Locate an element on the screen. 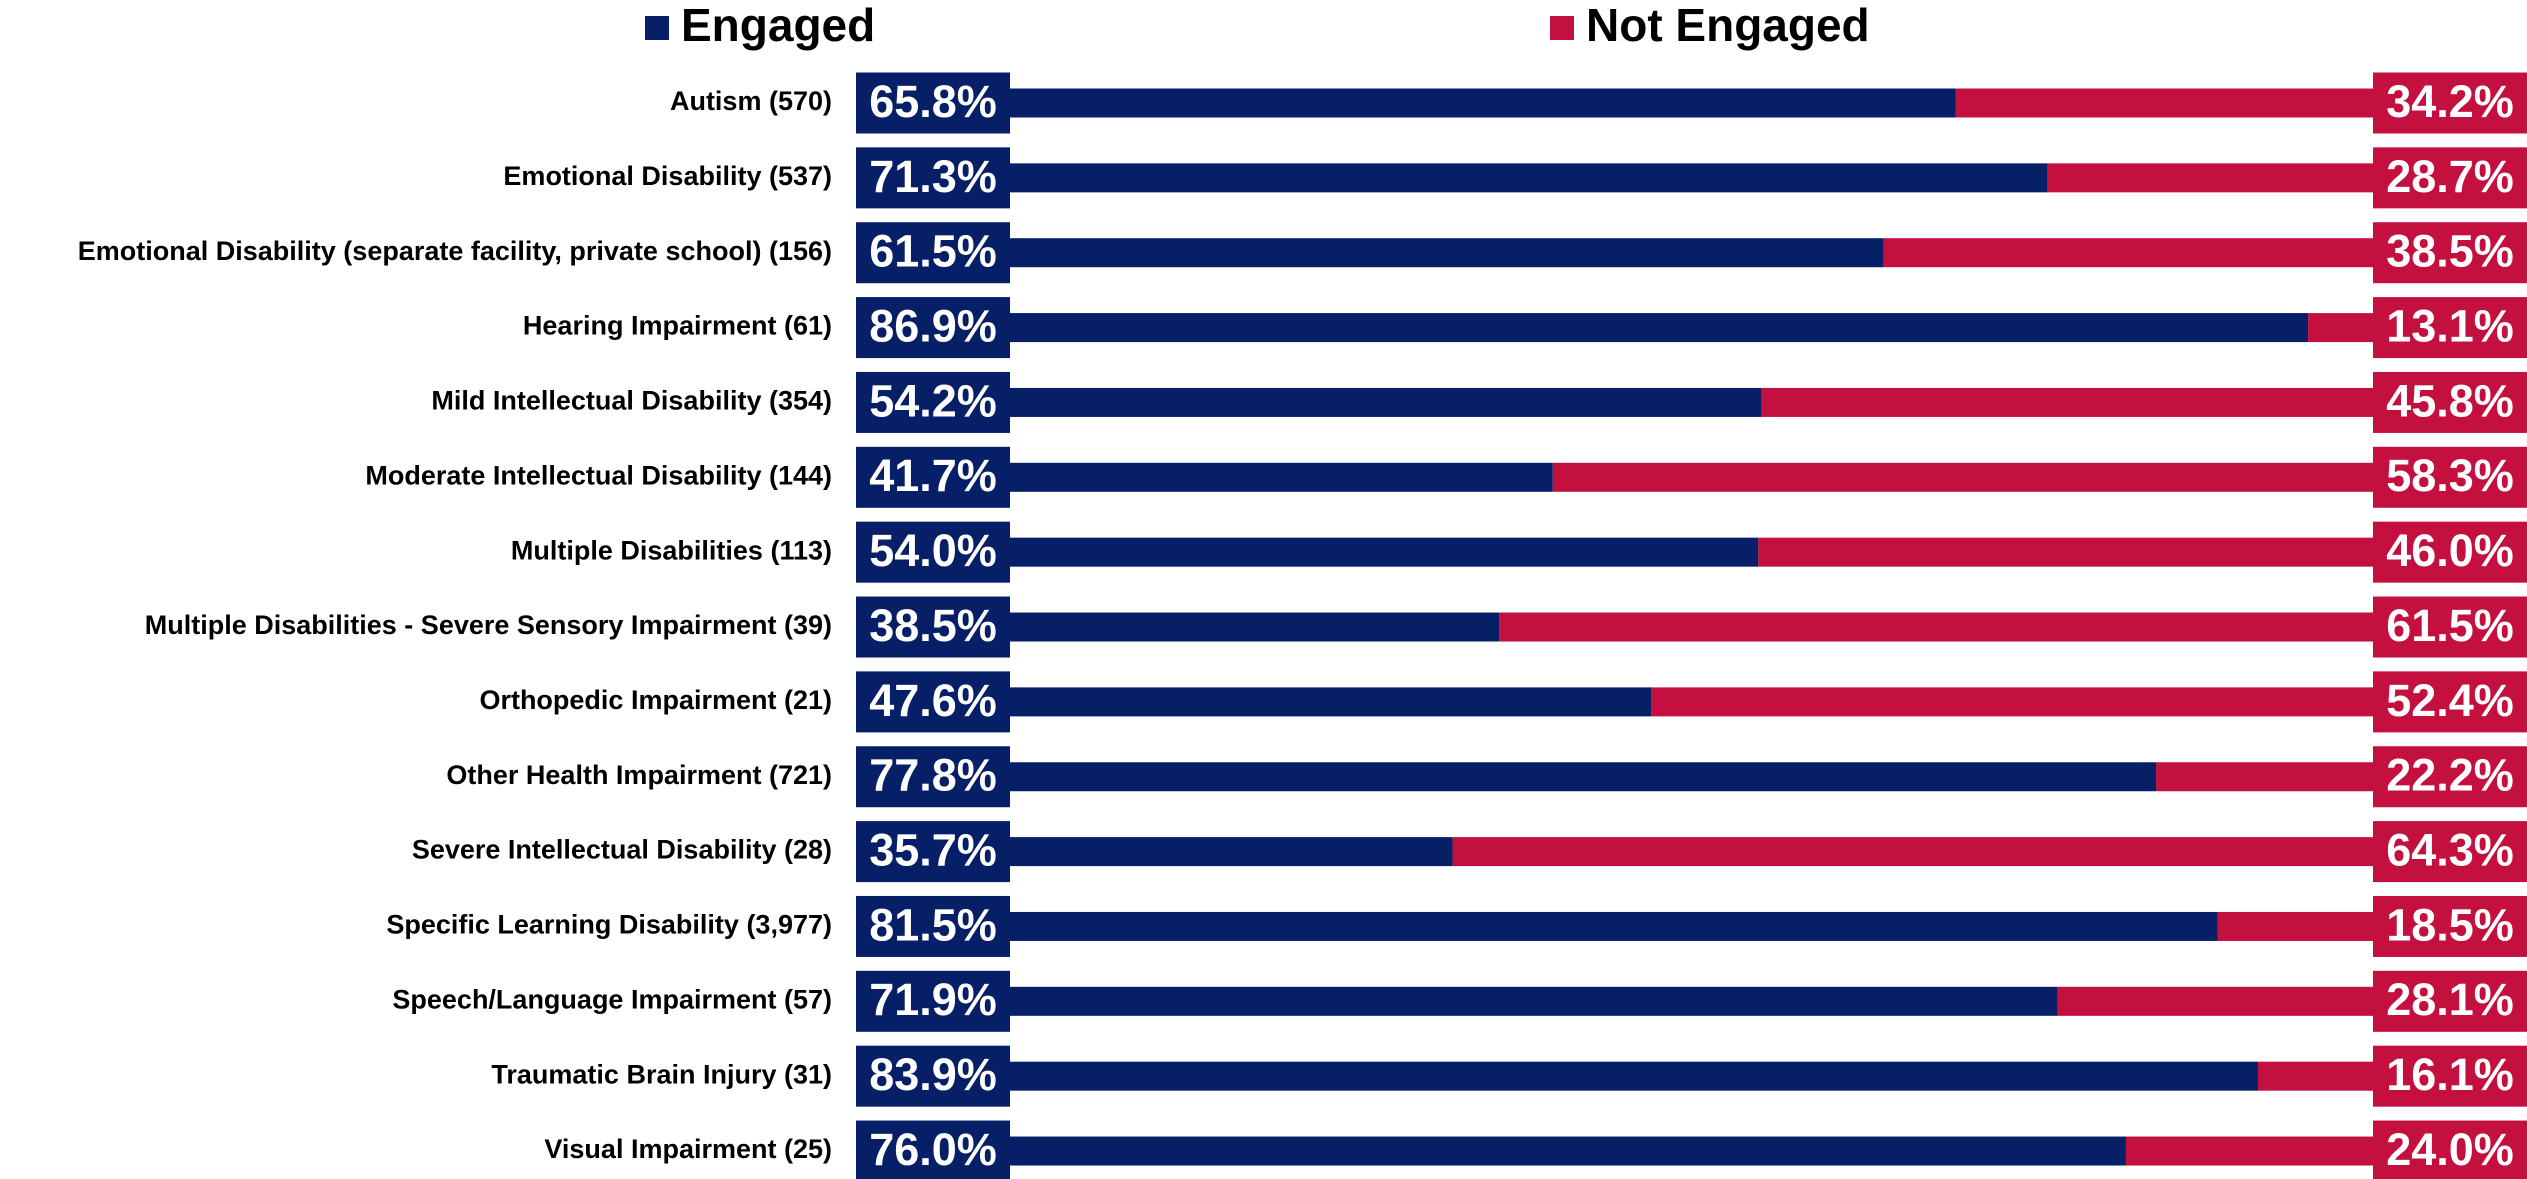  value-label: 45.8% is located at coordinates (2450, 400).